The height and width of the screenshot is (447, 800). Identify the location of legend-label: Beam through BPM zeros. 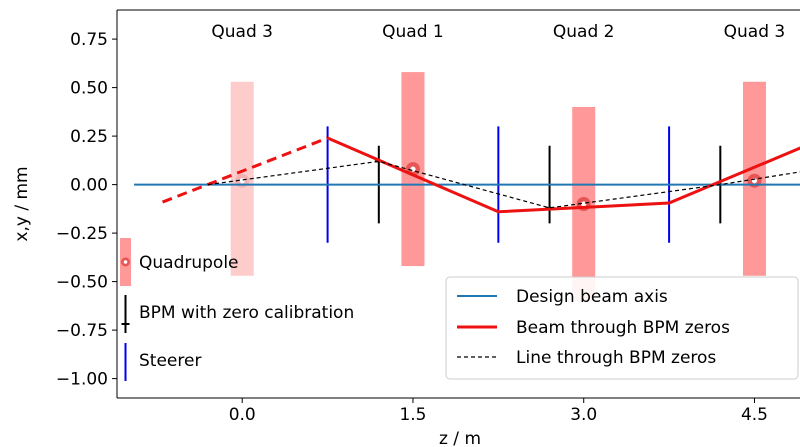
(623, 328).